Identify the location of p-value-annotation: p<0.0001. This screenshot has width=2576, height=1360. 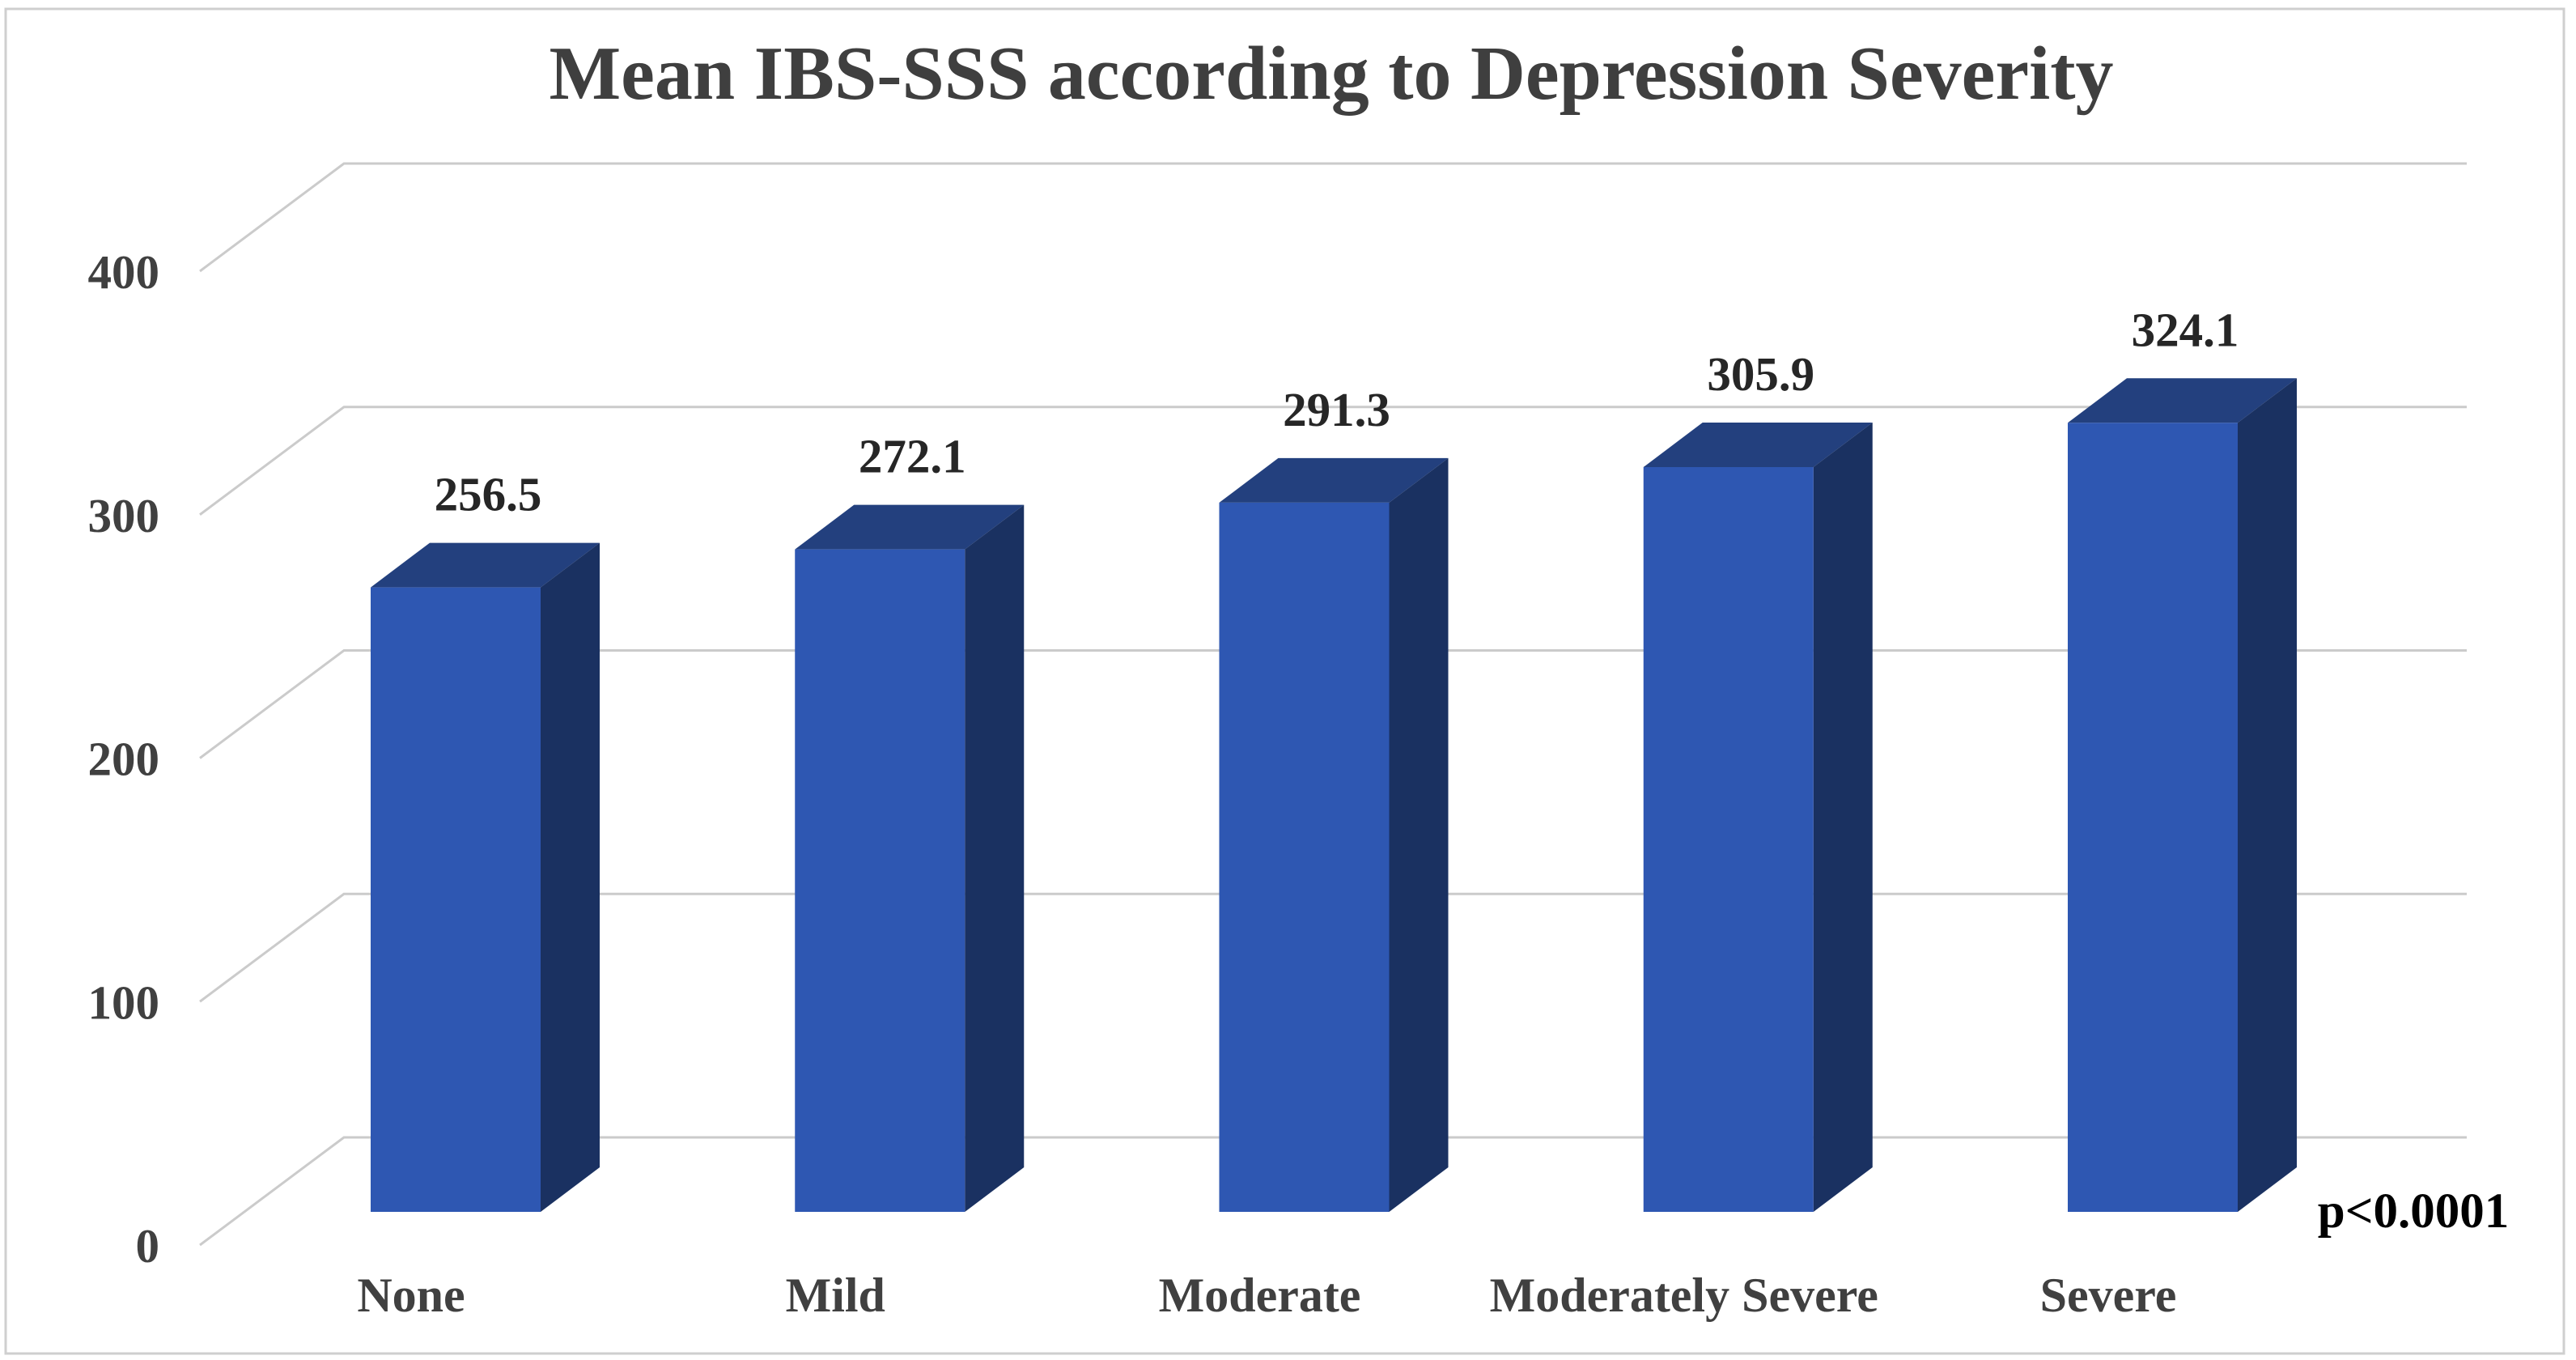
(2413, 1212).